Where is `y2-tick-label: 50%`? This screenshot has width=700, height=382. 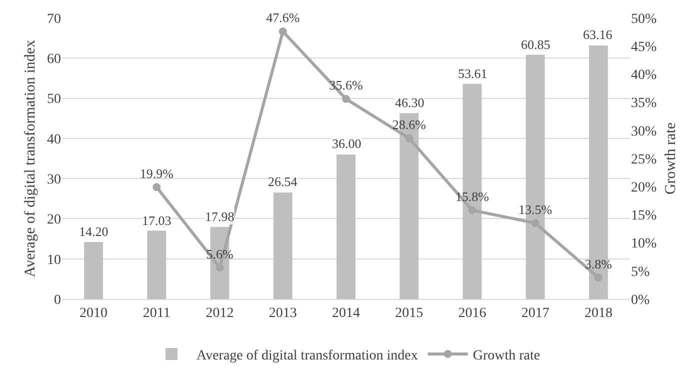 y2-tick-label: 50% is located at coordinates (644, 19).